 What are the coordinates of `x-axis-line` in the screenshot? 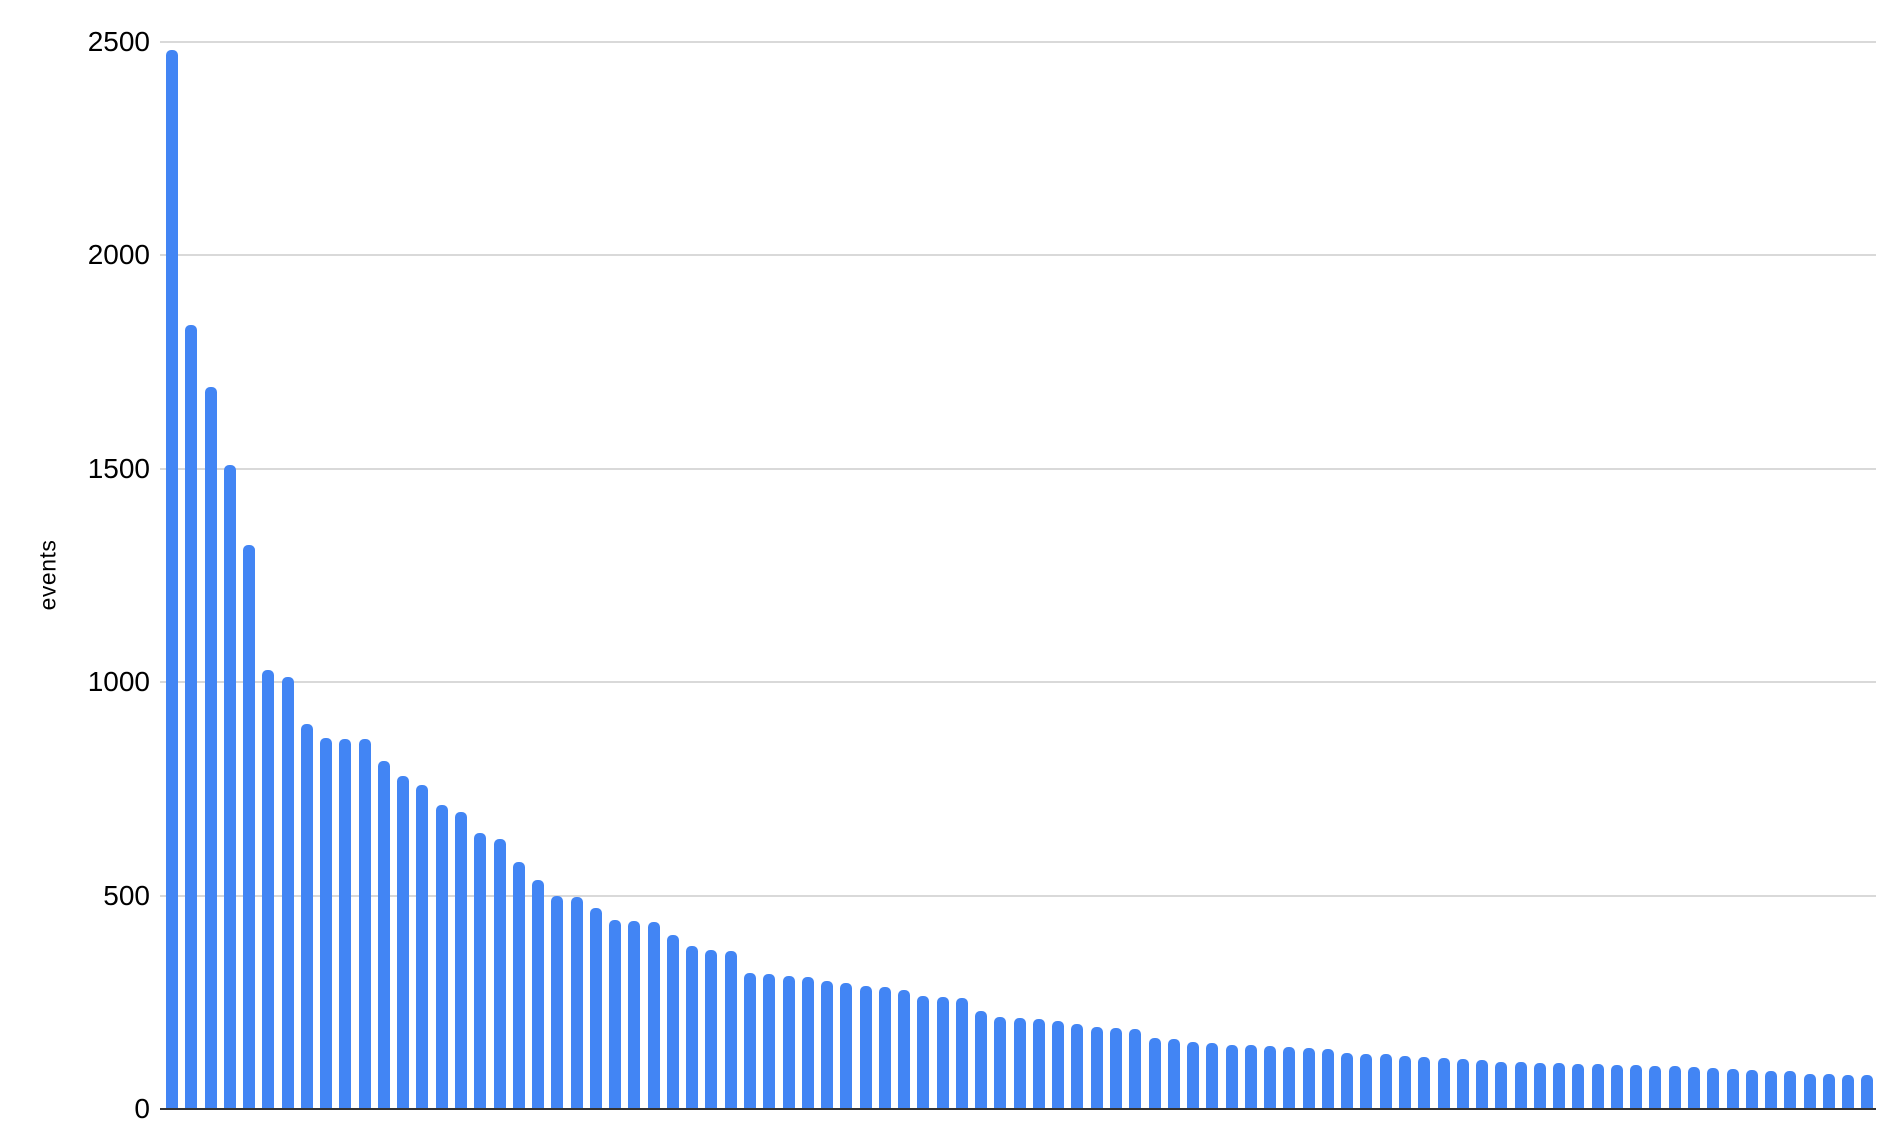 It's located at (1018, 1109).